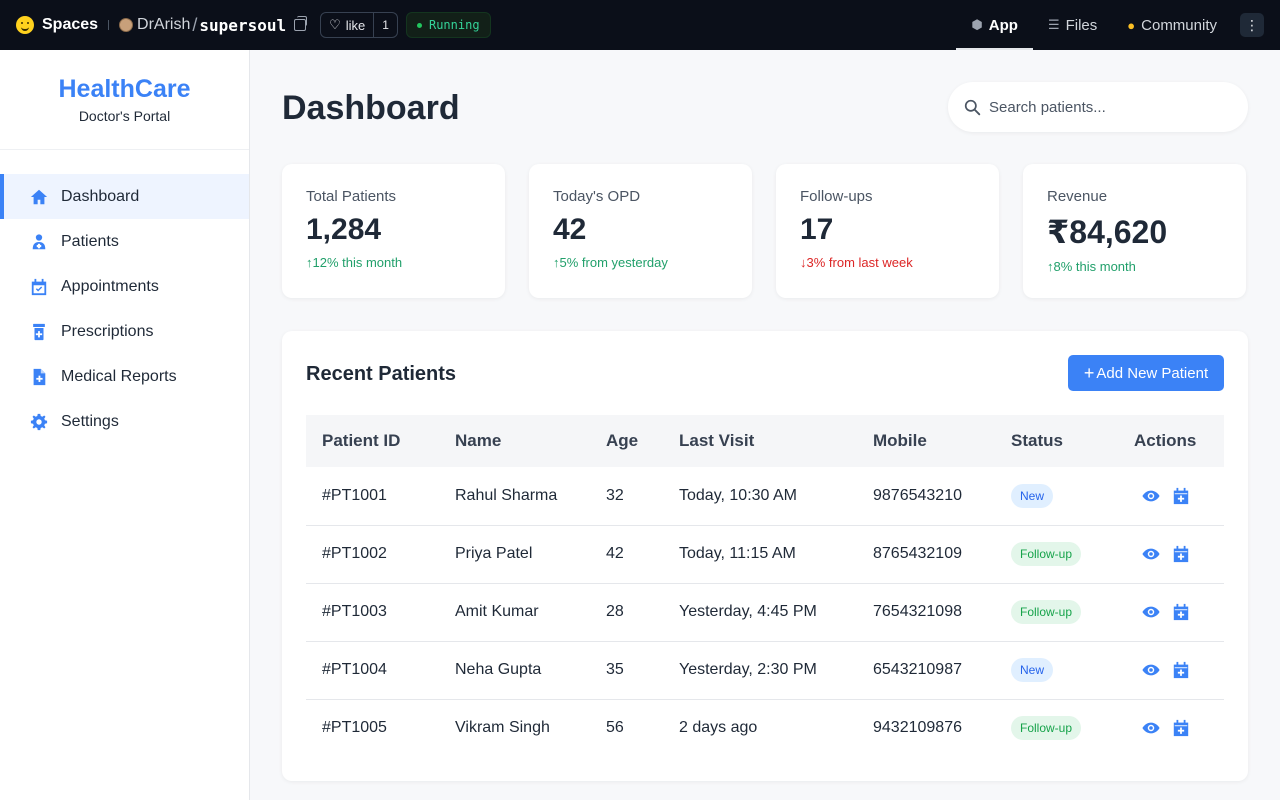 The image size is (1280, 800). I want to click on patient-name: Rahul Sharma, so click(506, 495).